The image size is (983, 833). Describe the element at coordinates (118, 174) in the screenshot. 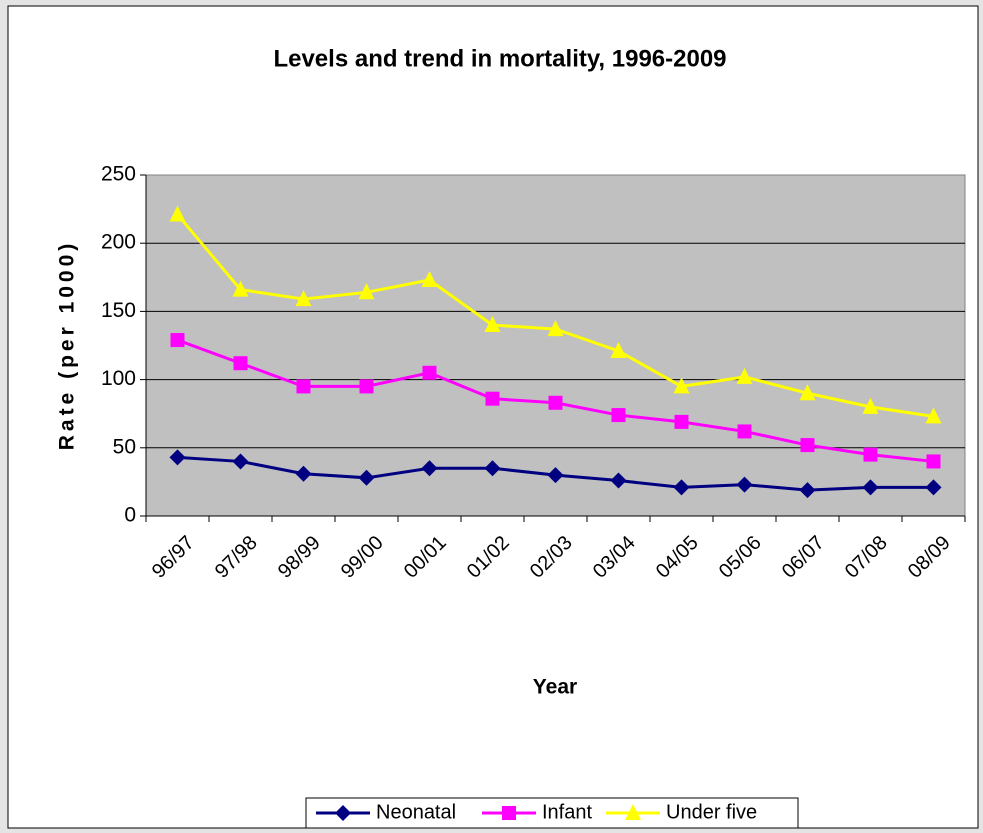

I see `y-tick-label: 250` at that location.